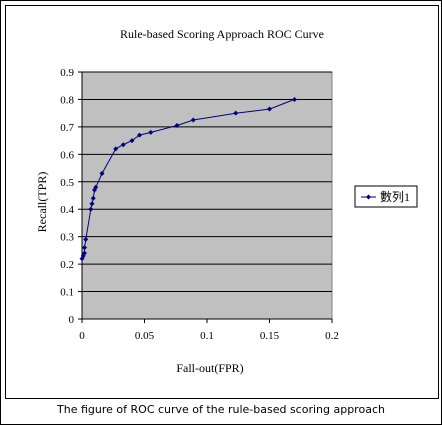 This screenshot has height=425, width=442. Describe the element at coordinates (222, 34) in the screenshot. I see `chart-title: Rule-based Scoring Approach ROC Curve` at that location.